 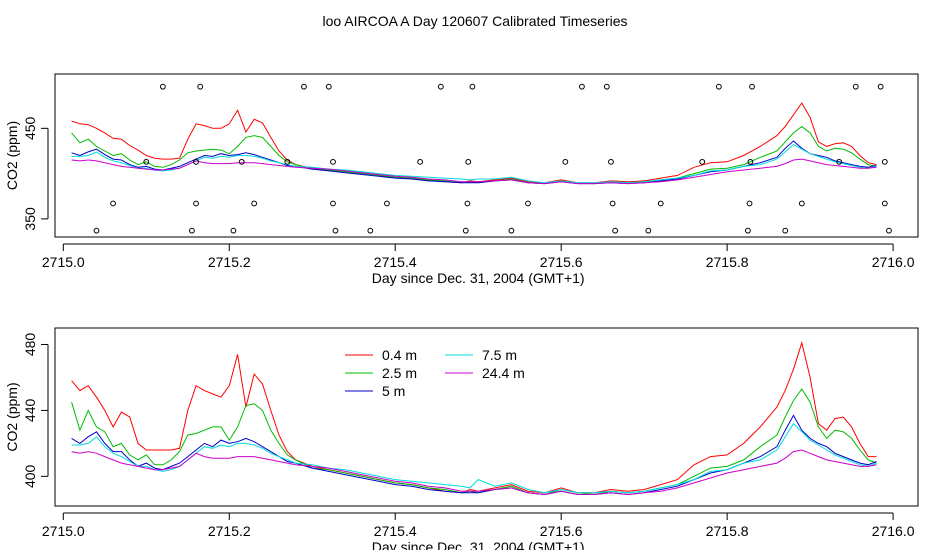 I want to click on legend-label: 24.4 m, so click(x=503, y=373).